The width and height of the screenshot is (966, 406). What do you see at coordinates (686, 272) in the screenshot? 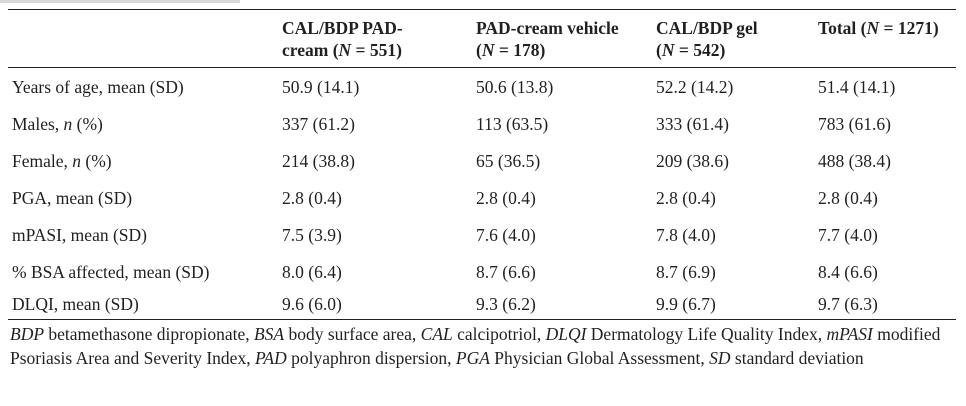
I see `table-cell: 8.7 (6.9)` at bounding box center [686, 272].